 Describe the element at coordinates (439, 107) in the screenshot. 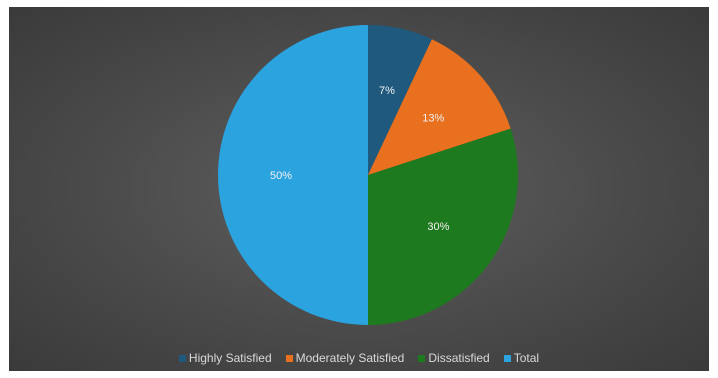

I see `pie-slice-moderately-satisfied` at that location.